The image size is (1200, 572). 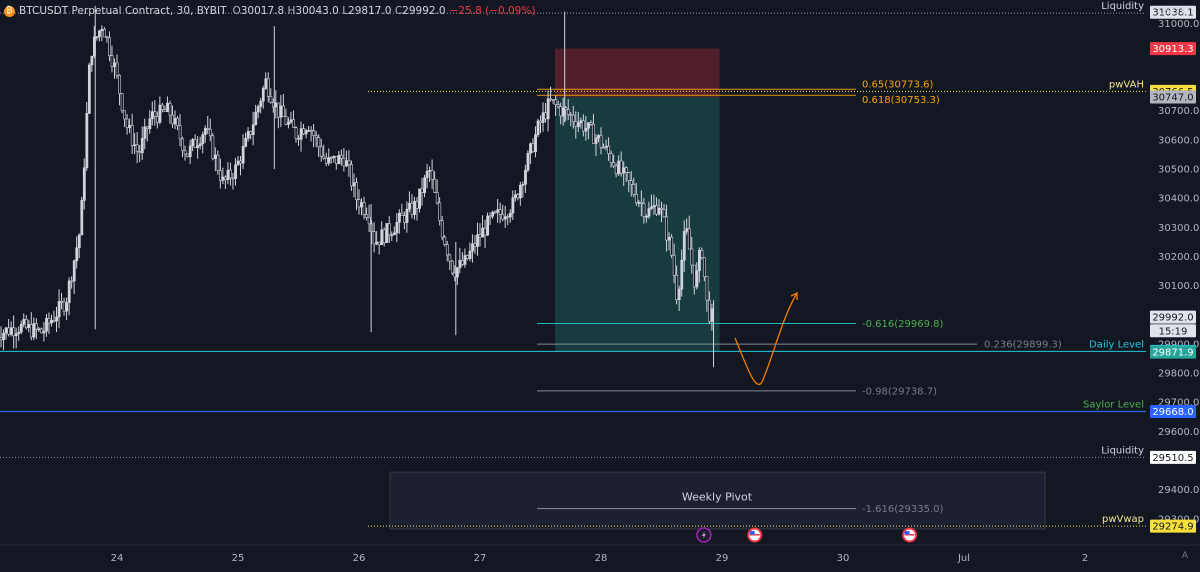 I want to click on projection-arrow, so click(x=766, y=338).